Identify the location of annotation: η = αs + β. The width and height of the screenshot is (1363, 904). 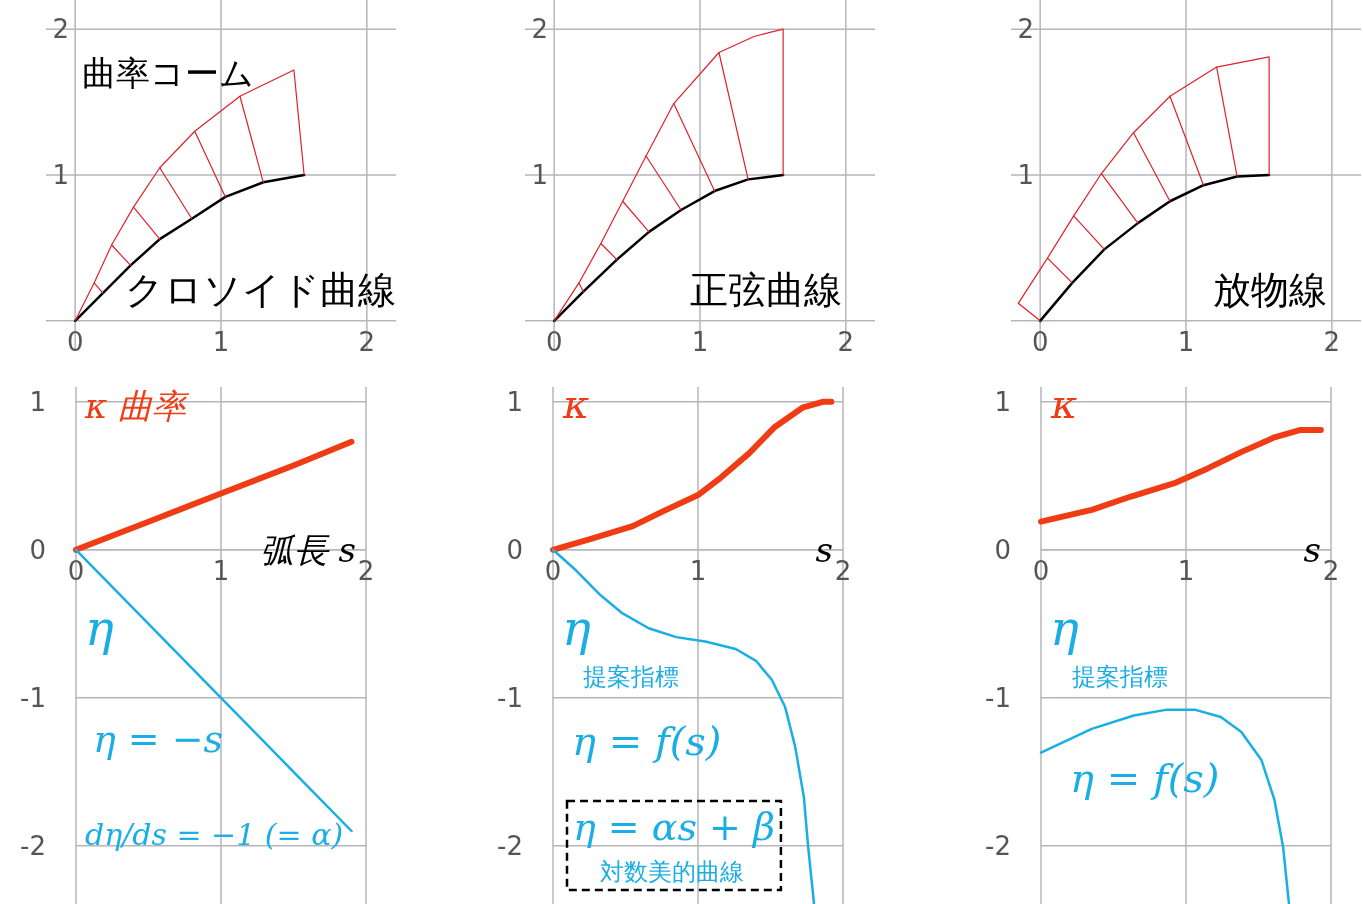
(674, 827).